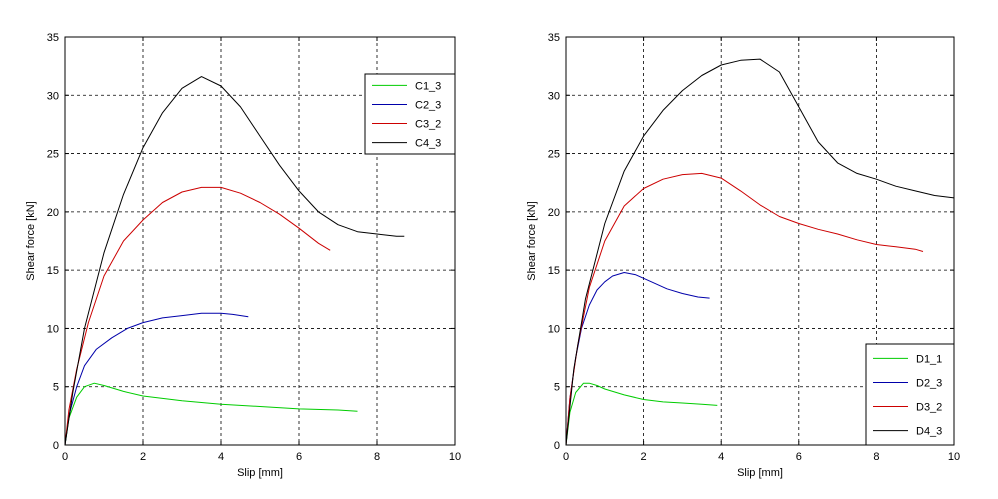 This screenshot has height=499, width=998. I want to click on legend-label: C3_2, so click(428, 125).